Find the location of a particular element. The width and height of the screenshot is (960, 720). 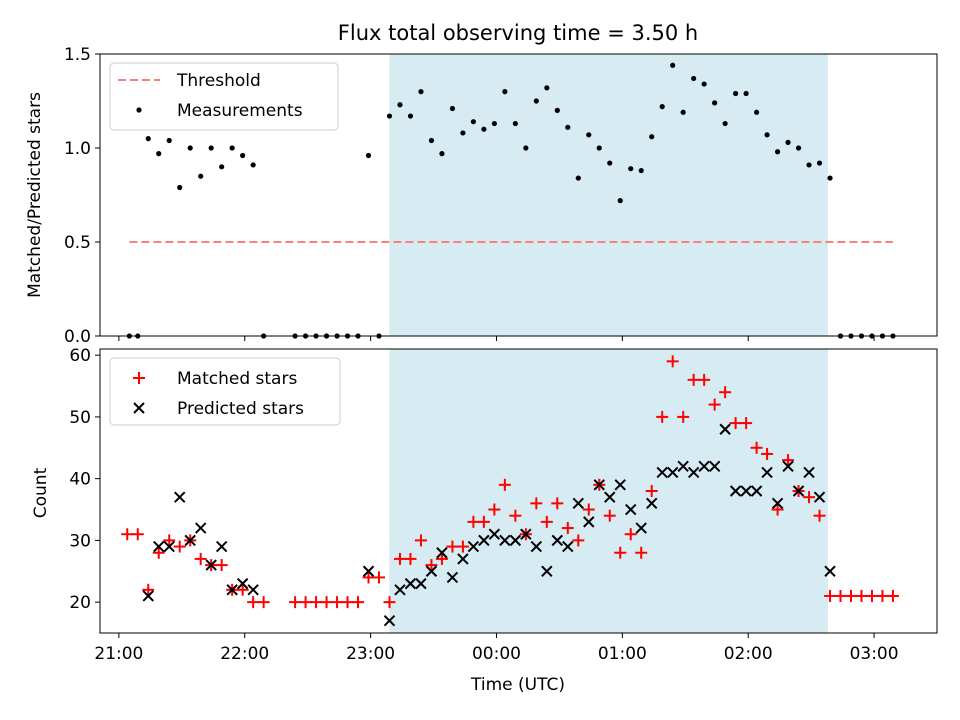

top-legend-box is located at coordinates (224, 96).